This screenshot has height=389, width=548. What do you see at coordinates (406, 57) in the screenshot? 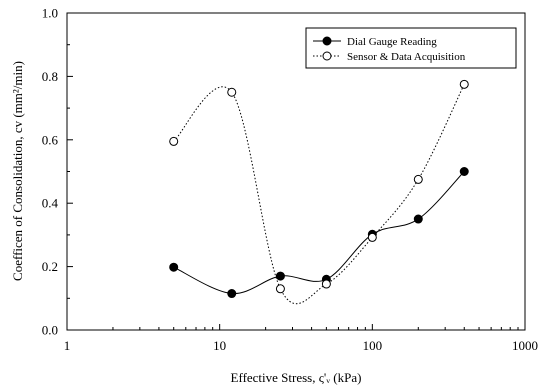
I see `legend-label-sensor: Sensor & Data Acquisition` at bounding box center [406, 57].